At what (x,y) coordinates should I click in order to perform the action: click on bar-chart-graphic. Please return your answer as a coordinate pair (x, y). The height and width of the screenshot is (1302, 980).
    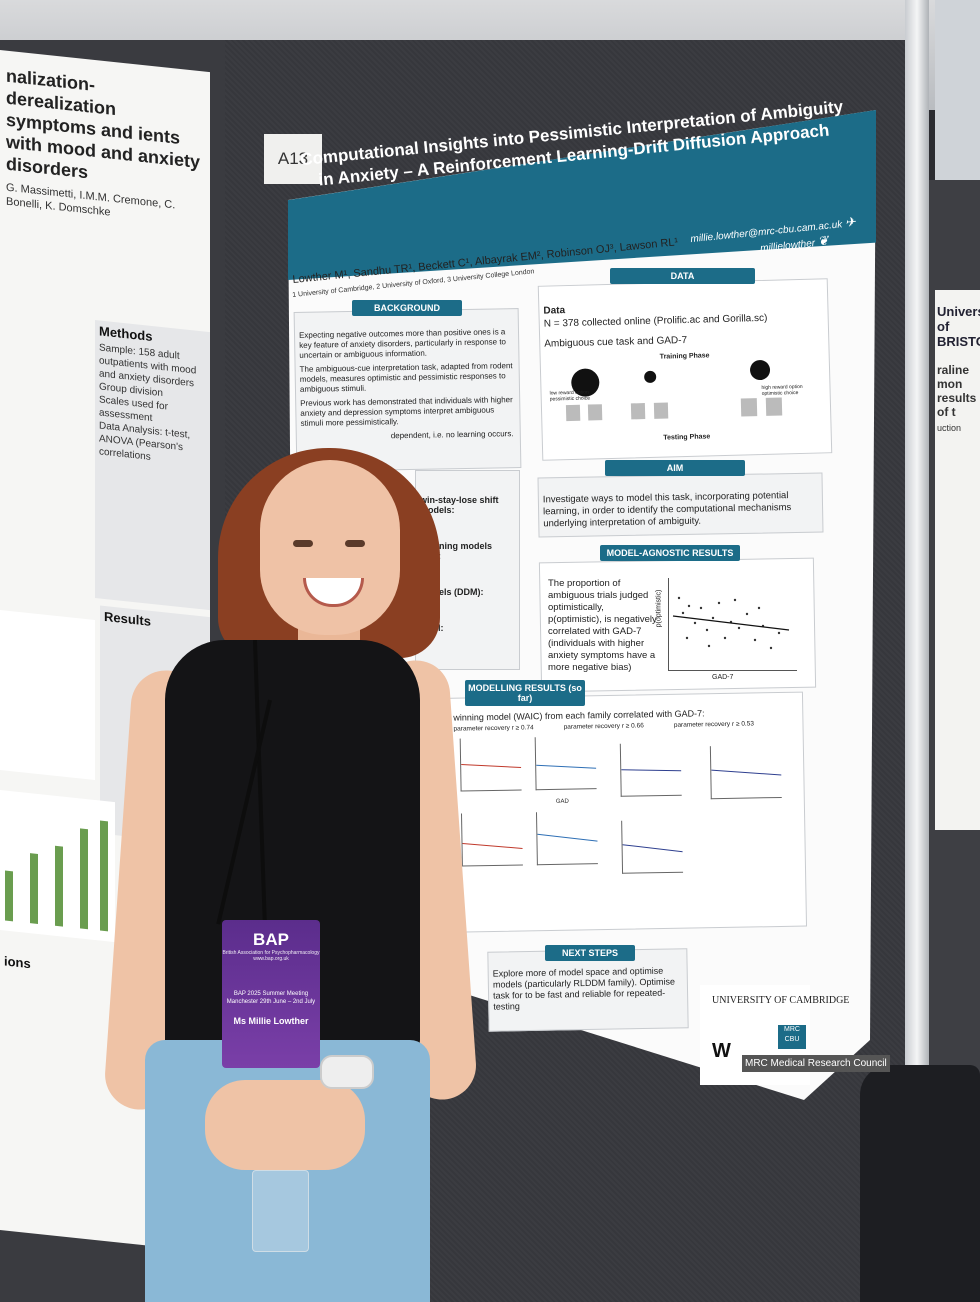
    Looking at the image, I should click on (56, 876).